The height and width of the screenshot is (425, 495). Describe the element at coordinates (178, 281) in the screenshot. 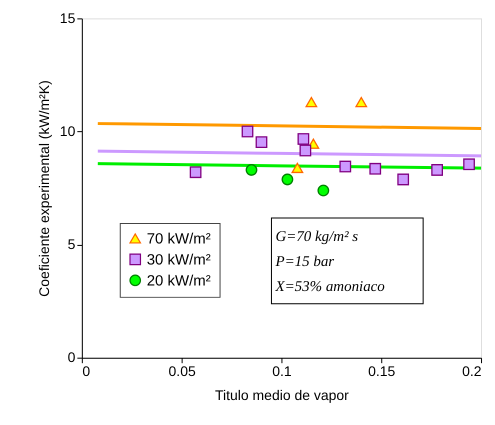

I see `legend-label: 20 kW/m²` at that location.